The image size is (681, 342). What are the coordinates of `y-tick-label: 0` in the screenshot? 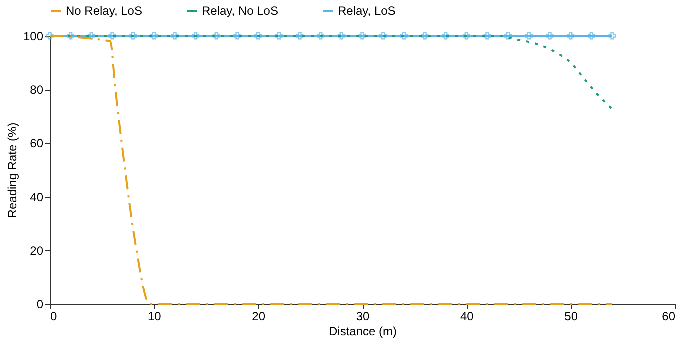 It's located at (40, 305).